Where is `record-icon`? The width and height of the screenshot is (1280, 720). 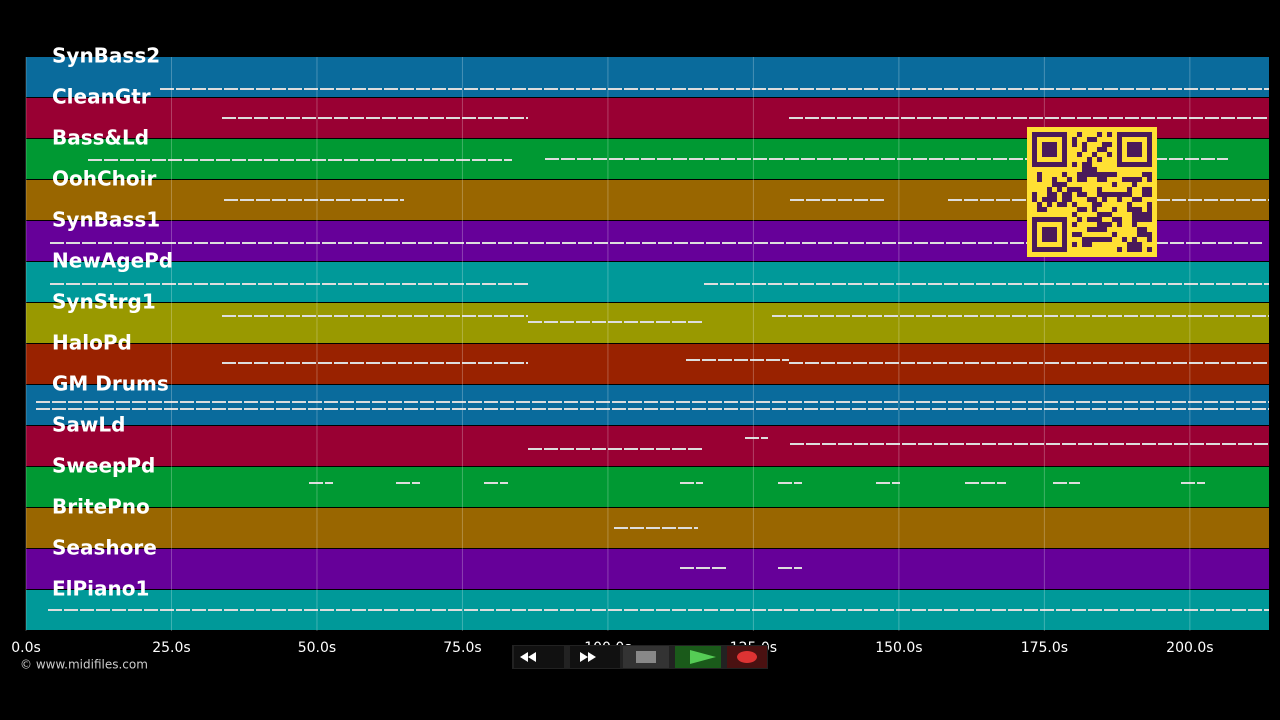
record-icon is located at coordinates (747, 657).